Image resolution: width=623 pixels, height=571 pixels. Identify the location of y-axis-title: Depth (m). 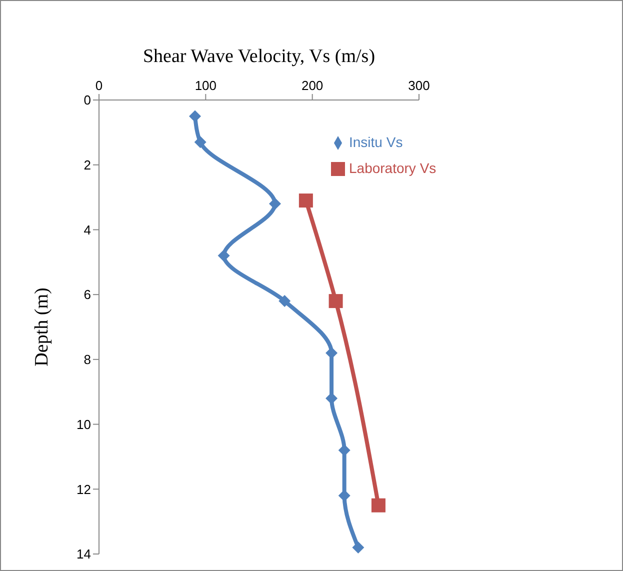
(42, 327).